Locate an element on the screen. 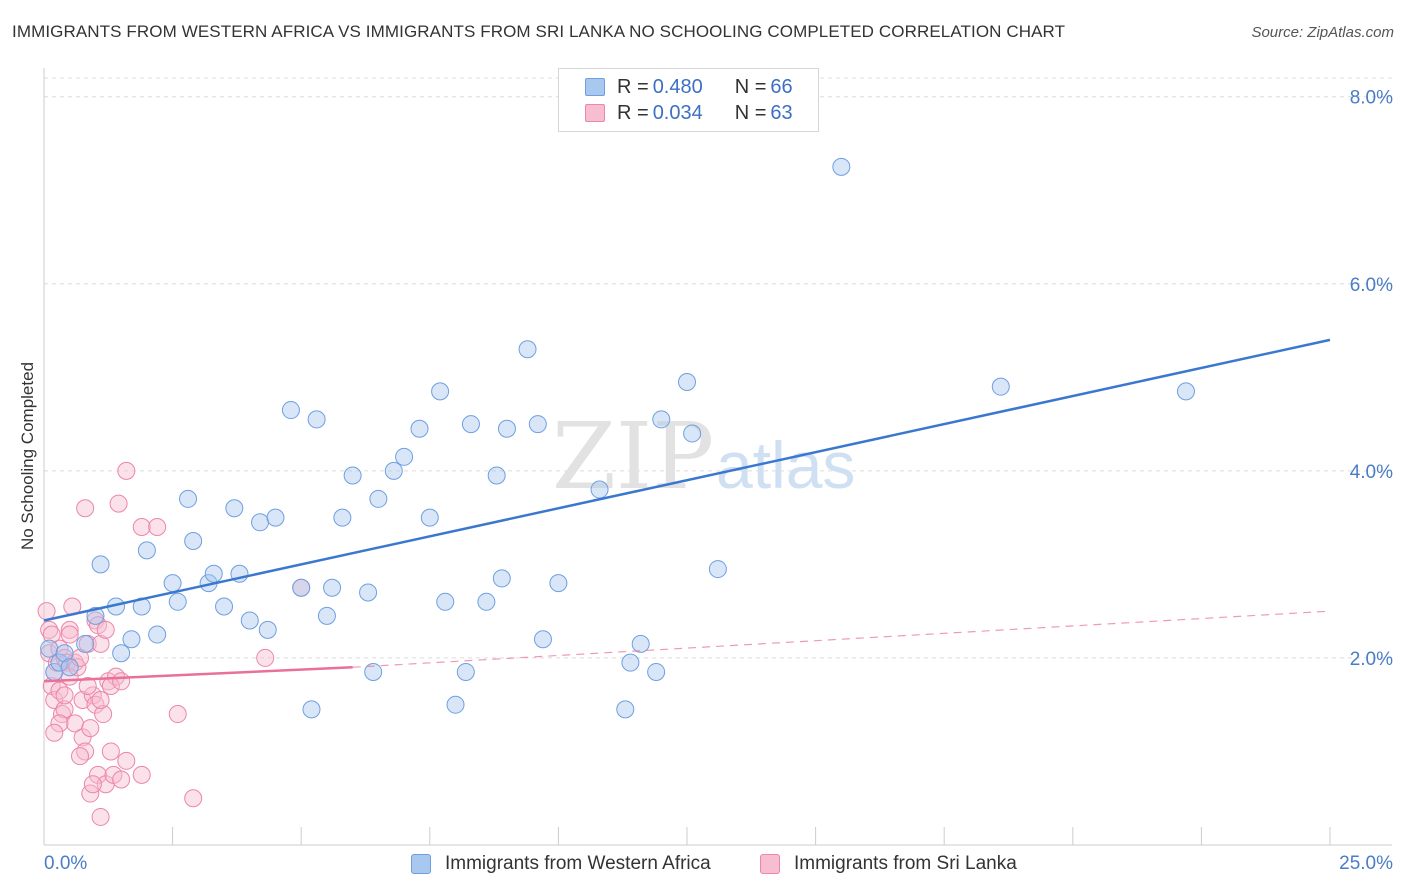 This screenshot has width=1406, height=892. sri-lanka-trendline is located at coordinates (198, 674).